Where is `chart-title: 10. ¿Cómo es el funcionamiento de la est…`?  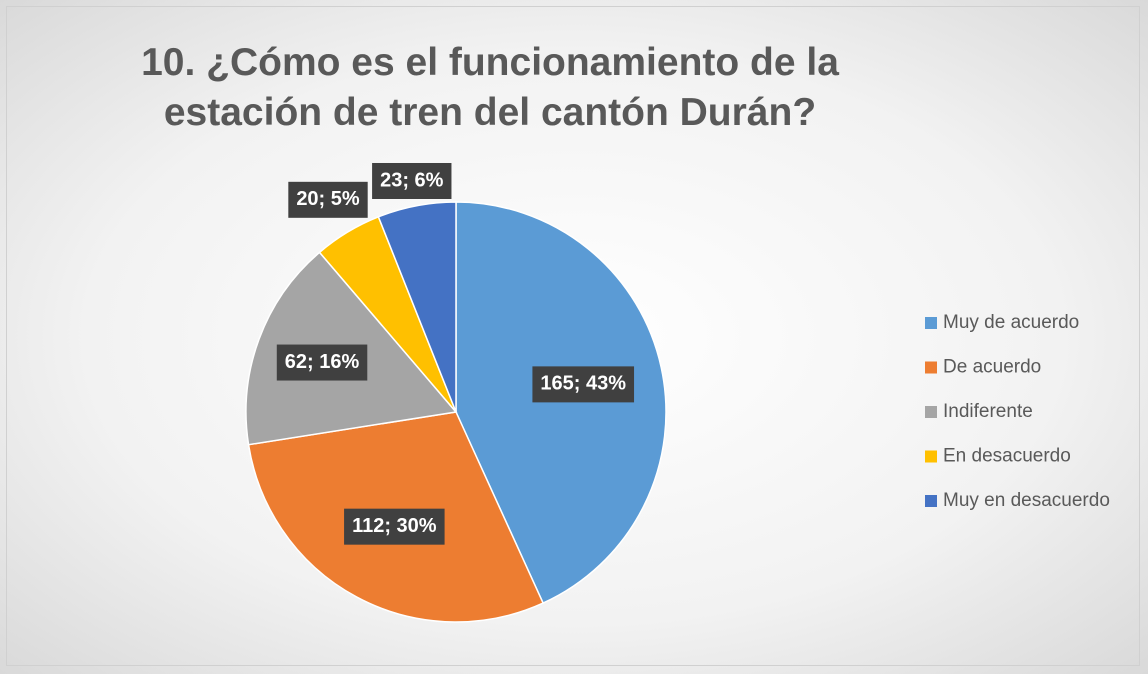
chart-title: 10. ¿Cómo es el funcionamiento de la est… is located at coordinates (490, 87).